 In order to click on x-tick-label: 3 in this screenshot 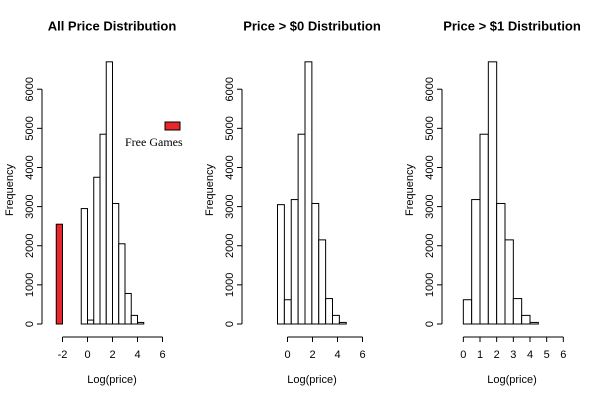, I will do `click(513, 355)`.